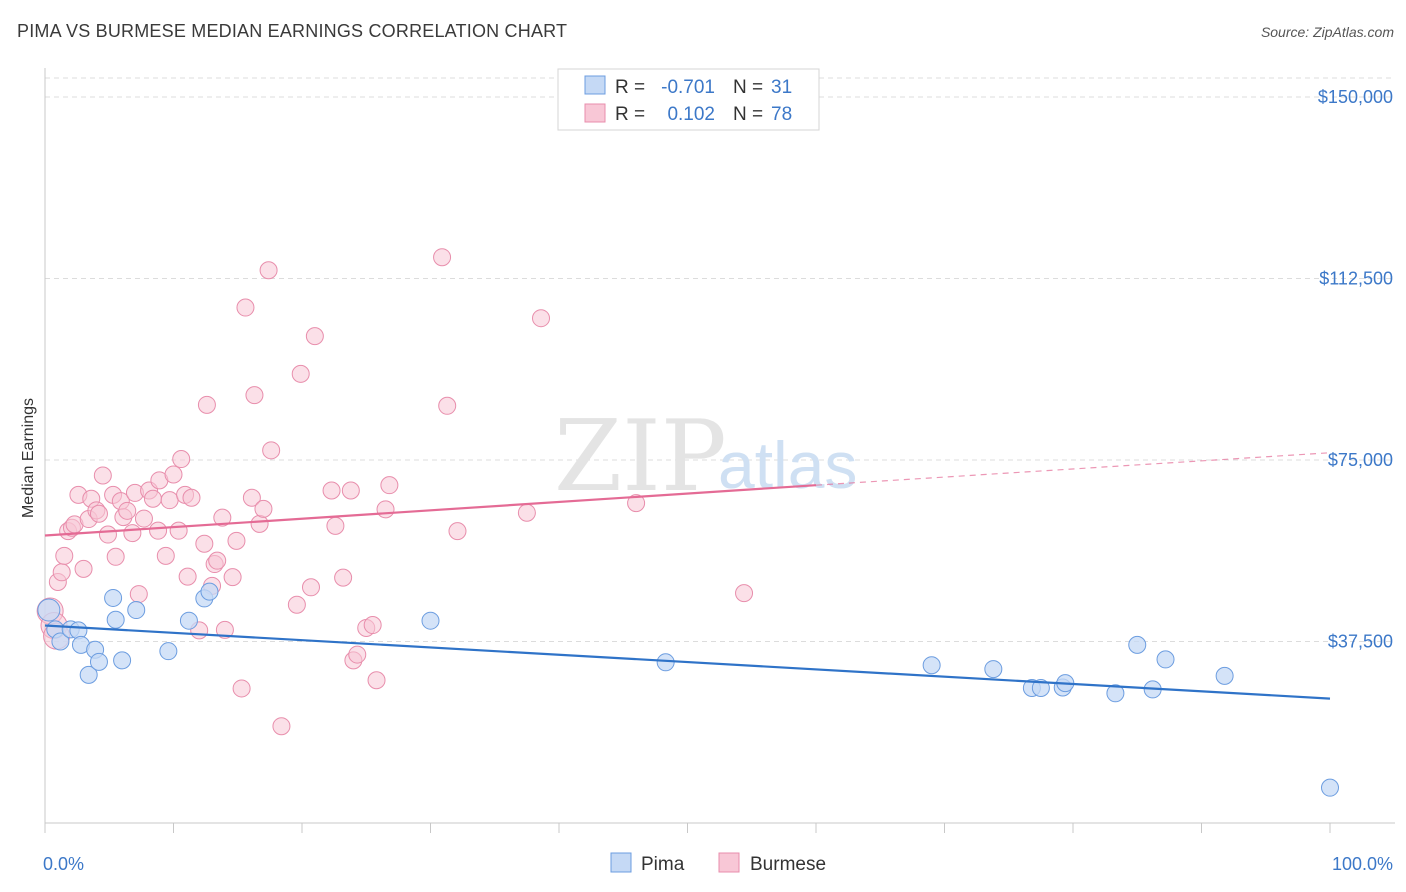  Describe the element at coordinates (748, 114) in the screenshot. I see `legend-n-label-burmese: N =` at that location.